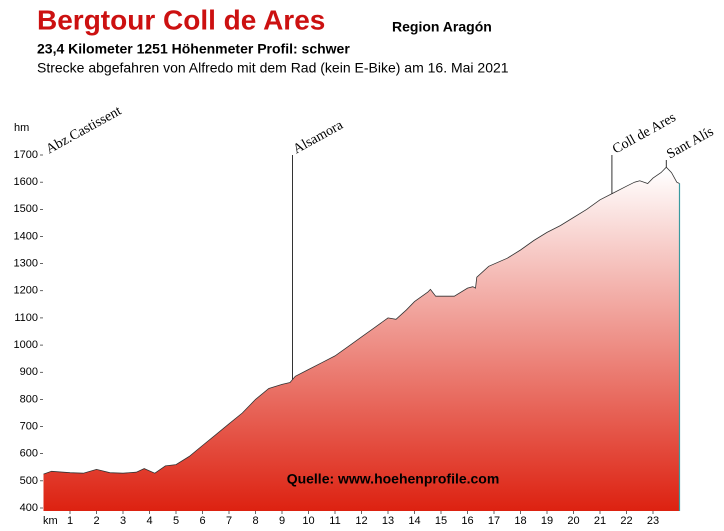 This screenshot has width=724, height=531. I want to click on annotation-label: Alsamora, so click(319, 137).